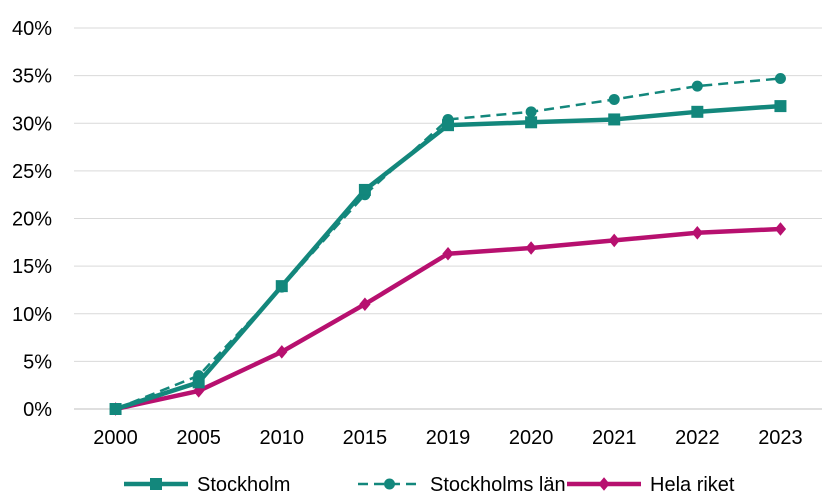  I want to click on x-tick-label: 2019, so click(448, 438).